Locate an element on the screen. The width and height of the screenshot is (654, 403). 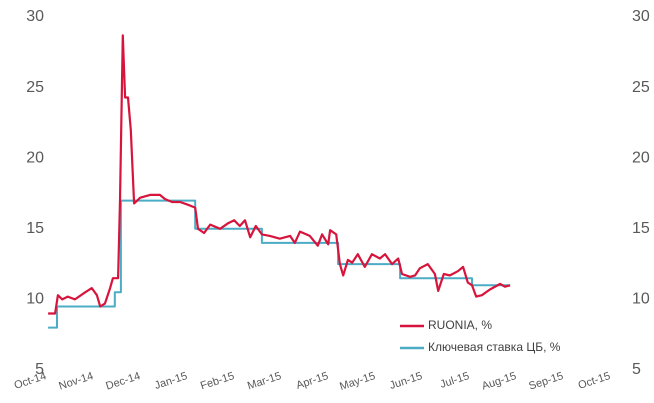
x-tick-label: Feb-15 is located at coordinates (217, 381).